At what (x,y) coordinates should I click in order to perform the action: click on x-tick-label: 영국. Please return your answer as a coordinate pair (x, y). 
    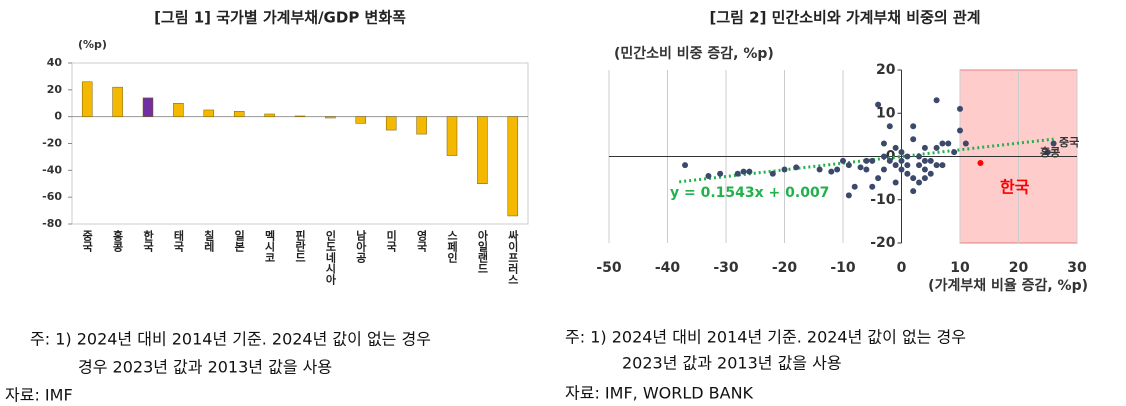
    Looking at the image, I should click on (421, 241).